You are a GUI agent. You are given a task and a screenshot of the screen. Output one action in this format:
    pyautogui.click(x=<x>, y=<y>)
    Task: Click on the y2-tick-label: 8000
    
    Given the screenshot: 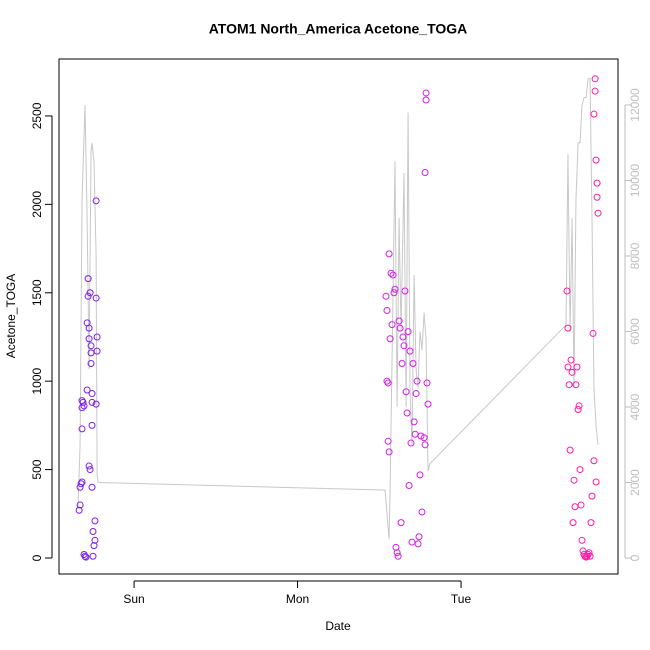 What is the action you would take?
    pyautogui.click(x=635, y=255)
    